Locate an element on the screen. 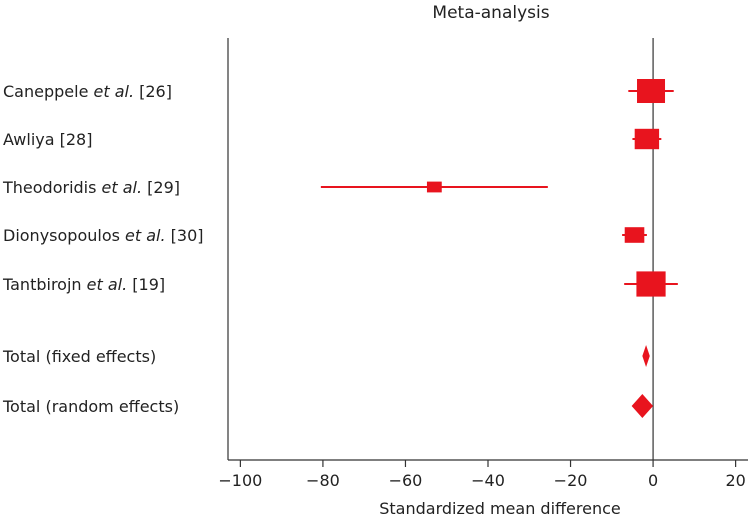 The width and height of the screenshot is (751, 520). x-tick-label: −100 is located at coordinates (240, 480).